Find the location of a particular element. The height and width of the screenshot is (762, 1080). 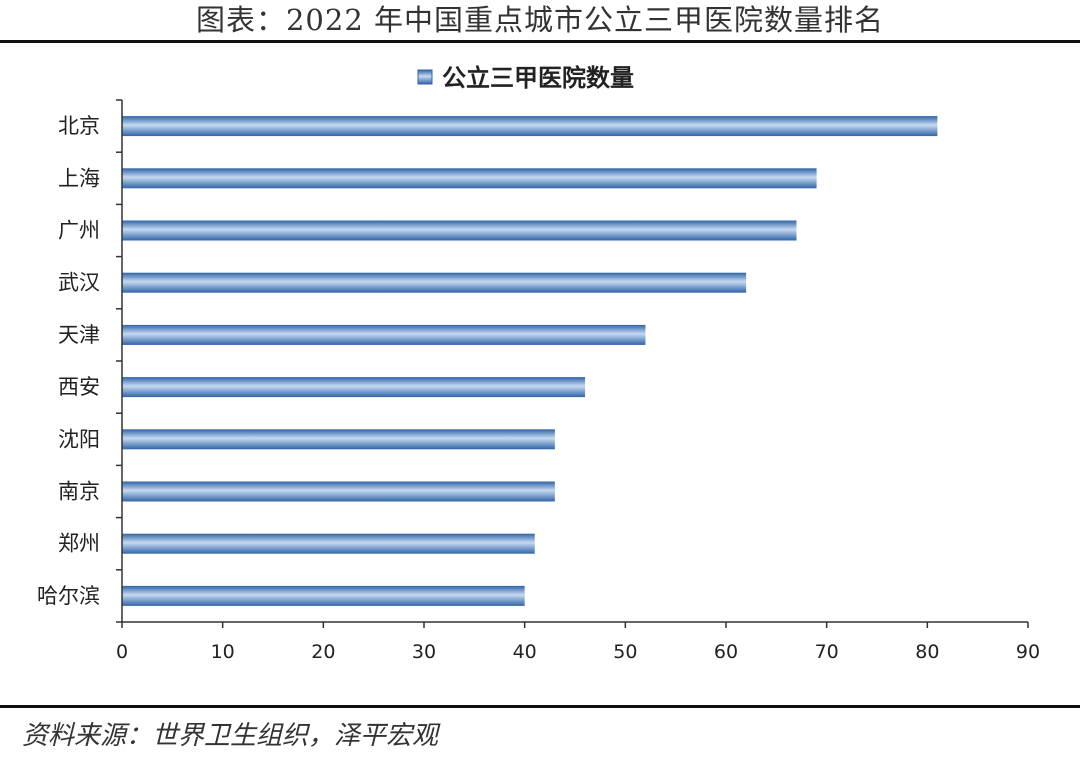

chart-legend: 公立三甲医院数量 is located at coordinates (525, 77).